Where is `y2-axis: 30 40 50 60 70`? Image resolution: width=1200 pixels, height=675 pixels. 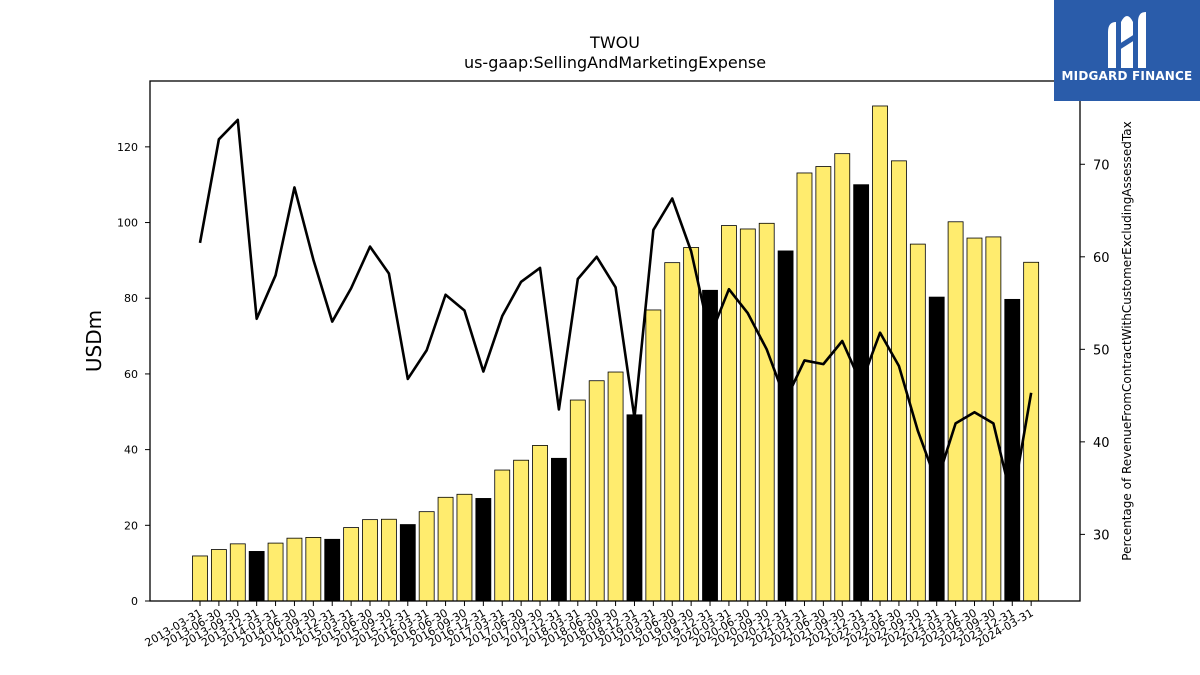
y2-axis: 30 40 50 60 70 is located at coordinates (1095, 350).